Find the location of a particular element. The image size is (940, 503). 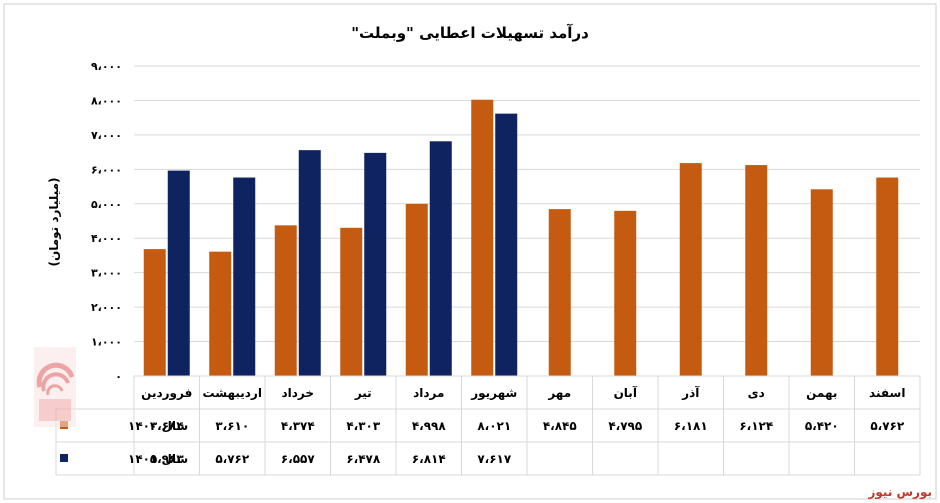

category-label: اسفند is located at coordinates (887, 393).